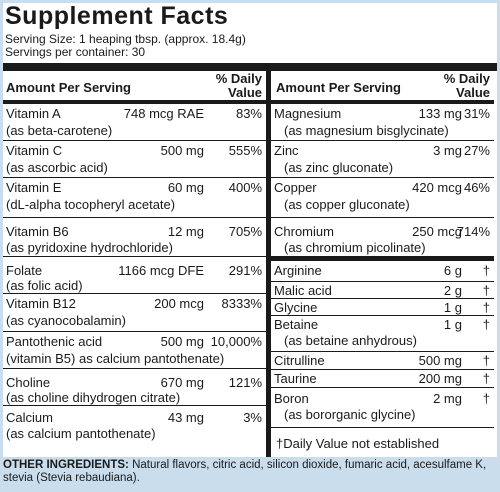  Describe the element at coordinates (134, 159) in the screenshot. I see `nutrient-row-vitamin-c: Vitamin C 500 mg 555% (as ascorbic acid)` at that location.